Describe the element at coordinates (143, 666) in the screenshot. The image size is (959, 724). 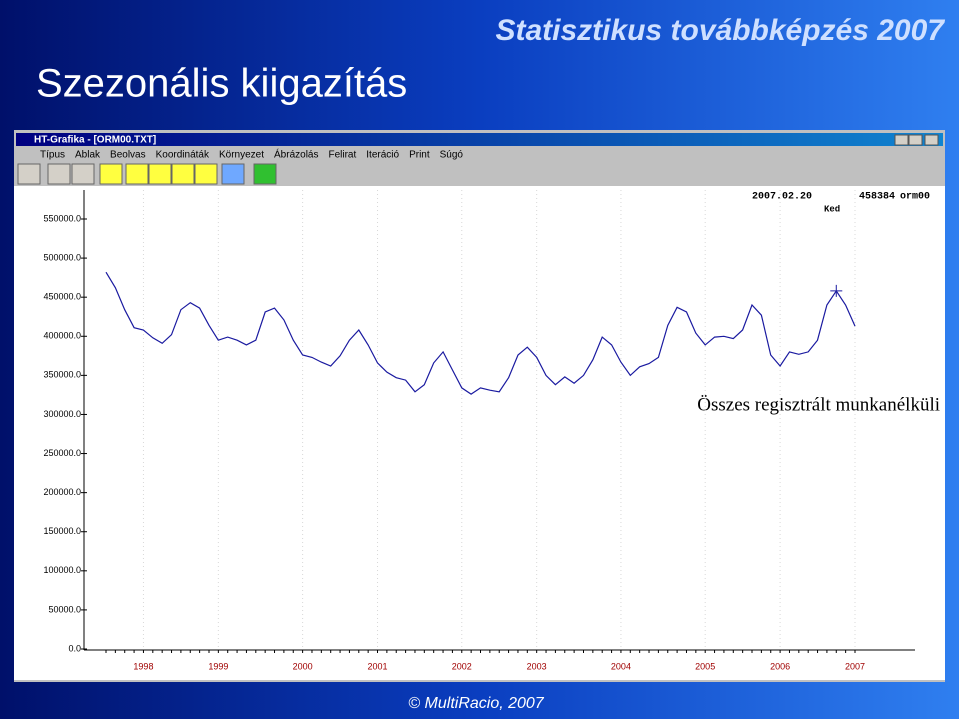
I see `x-tick-label: 1998` at that location.